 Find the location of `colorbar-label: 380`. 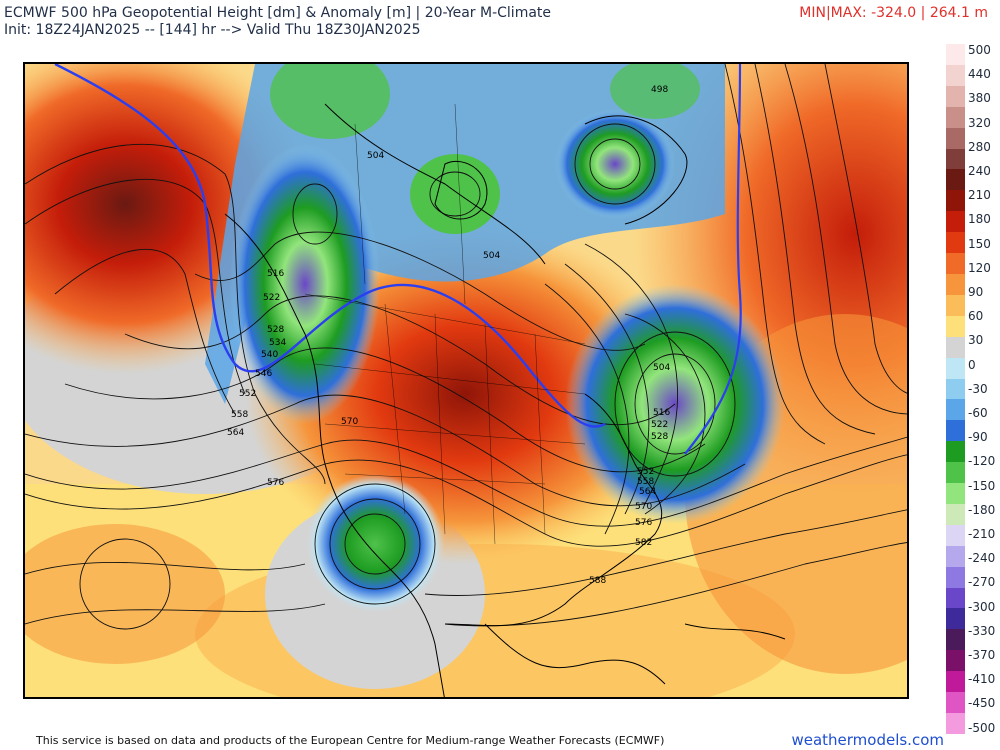

colorbar-label: 380 is located at coordinates (979, 98).